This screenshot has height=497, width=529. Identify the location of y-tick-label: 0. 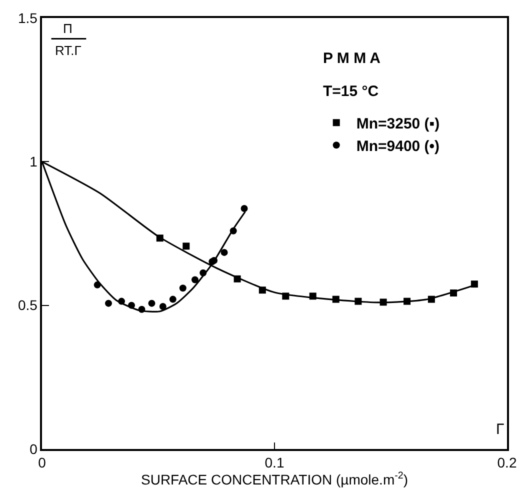
(34, 448).